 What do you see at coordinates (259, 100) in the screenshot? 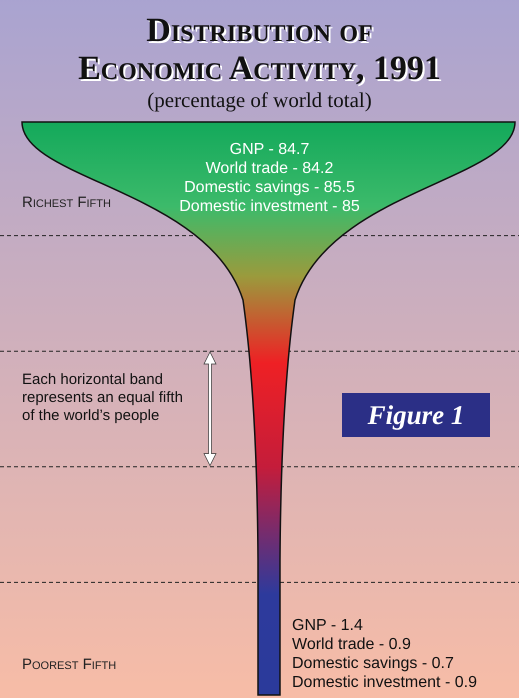
I see `text: (percentage of world total)` at bounding box center [259, 100].